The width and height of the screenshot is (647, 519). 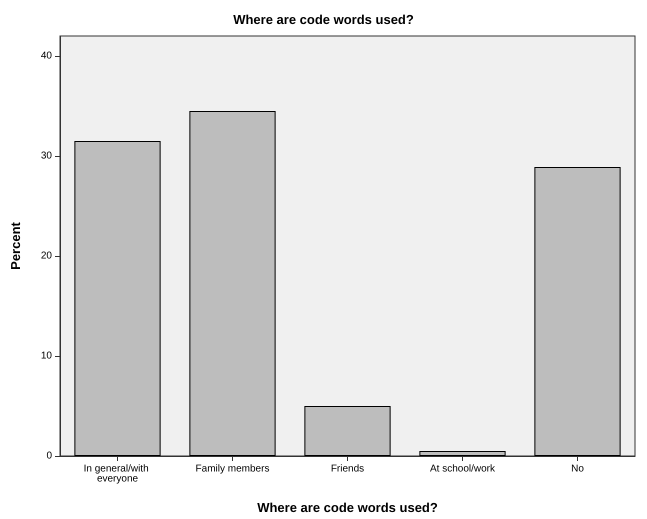 I want to click on x-axis-title: Where are code words used?, so click(x=347, y=507).